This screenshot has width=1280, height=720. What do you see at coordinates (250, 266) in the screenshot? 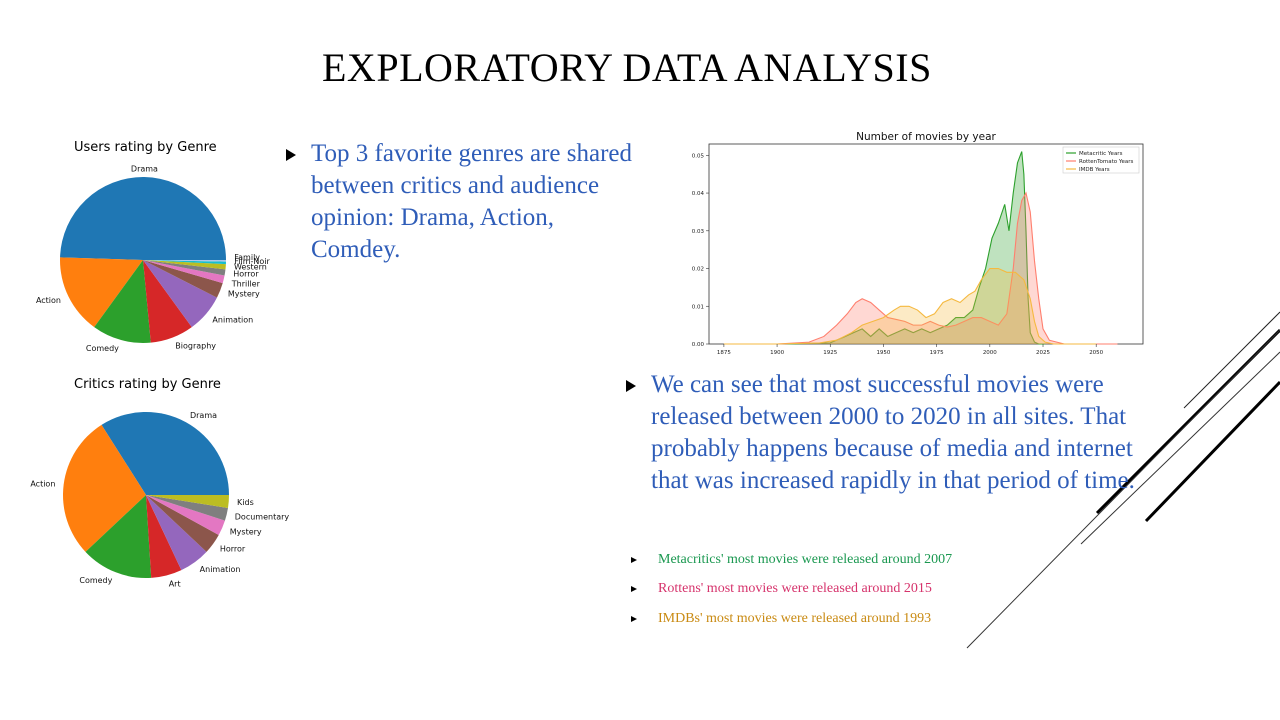
I see `pie-label-western: Western` at bounding box center [250, 266].